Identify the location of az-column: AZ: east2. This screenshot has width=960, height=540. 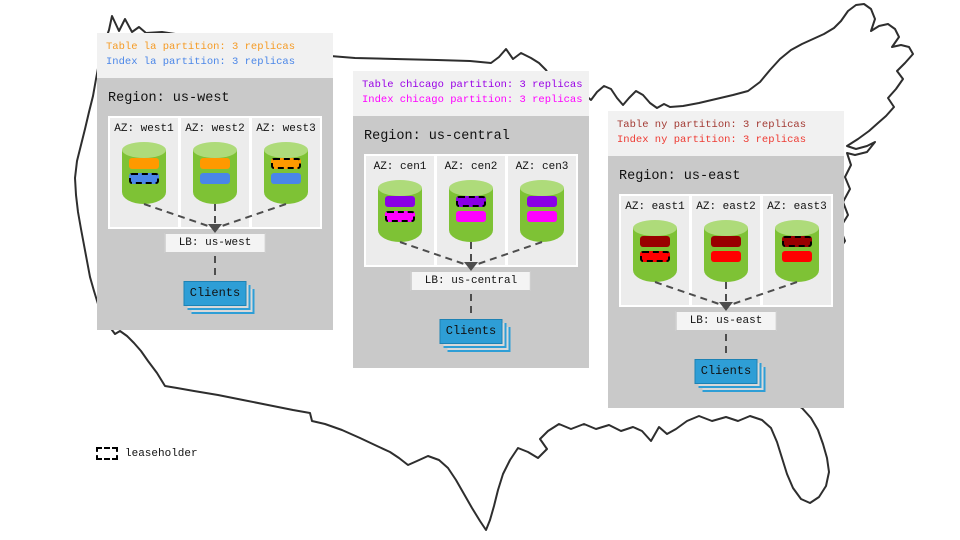
(726, 250).